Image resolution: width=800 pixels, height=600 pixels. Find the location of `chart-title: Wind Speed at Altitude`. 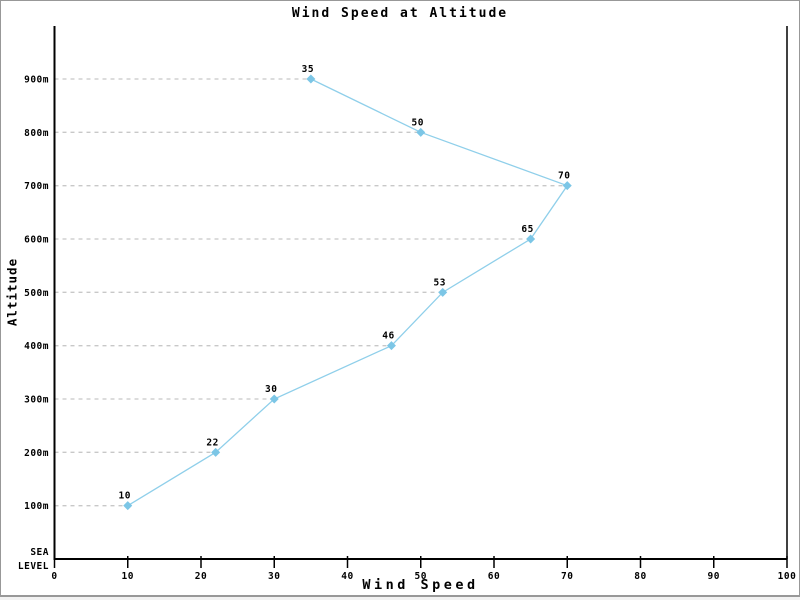

chart-title: Wind Speed at Altitude is located at coordinates (400, 13).